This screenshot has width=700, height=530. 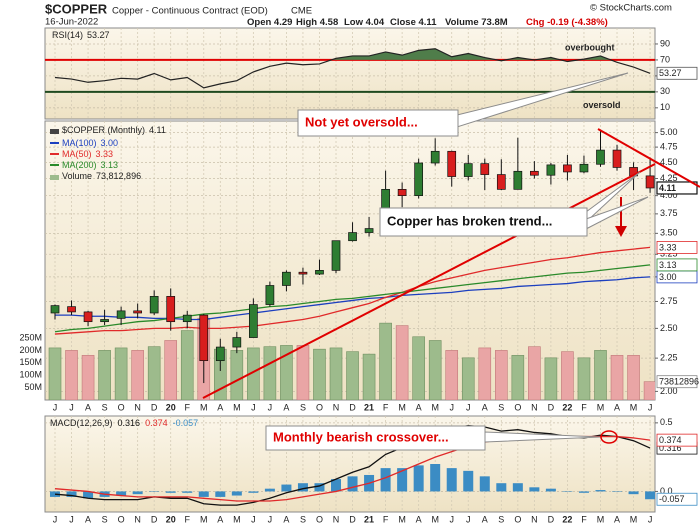 I want to click on y-tick-label: 2.00, so click(x=669, y=391).